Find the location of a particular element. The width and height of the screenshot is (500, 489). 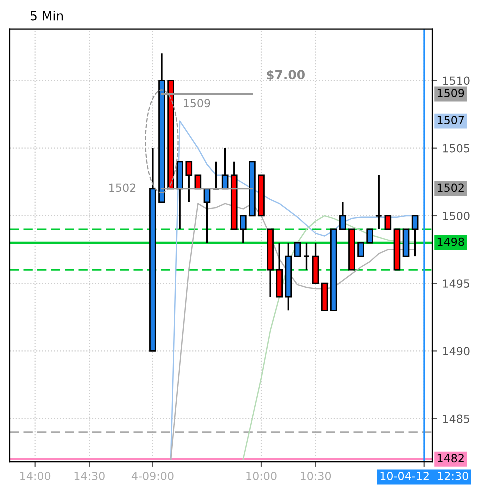

ref-line-label: 1482 is located at coordinates (451, 458).